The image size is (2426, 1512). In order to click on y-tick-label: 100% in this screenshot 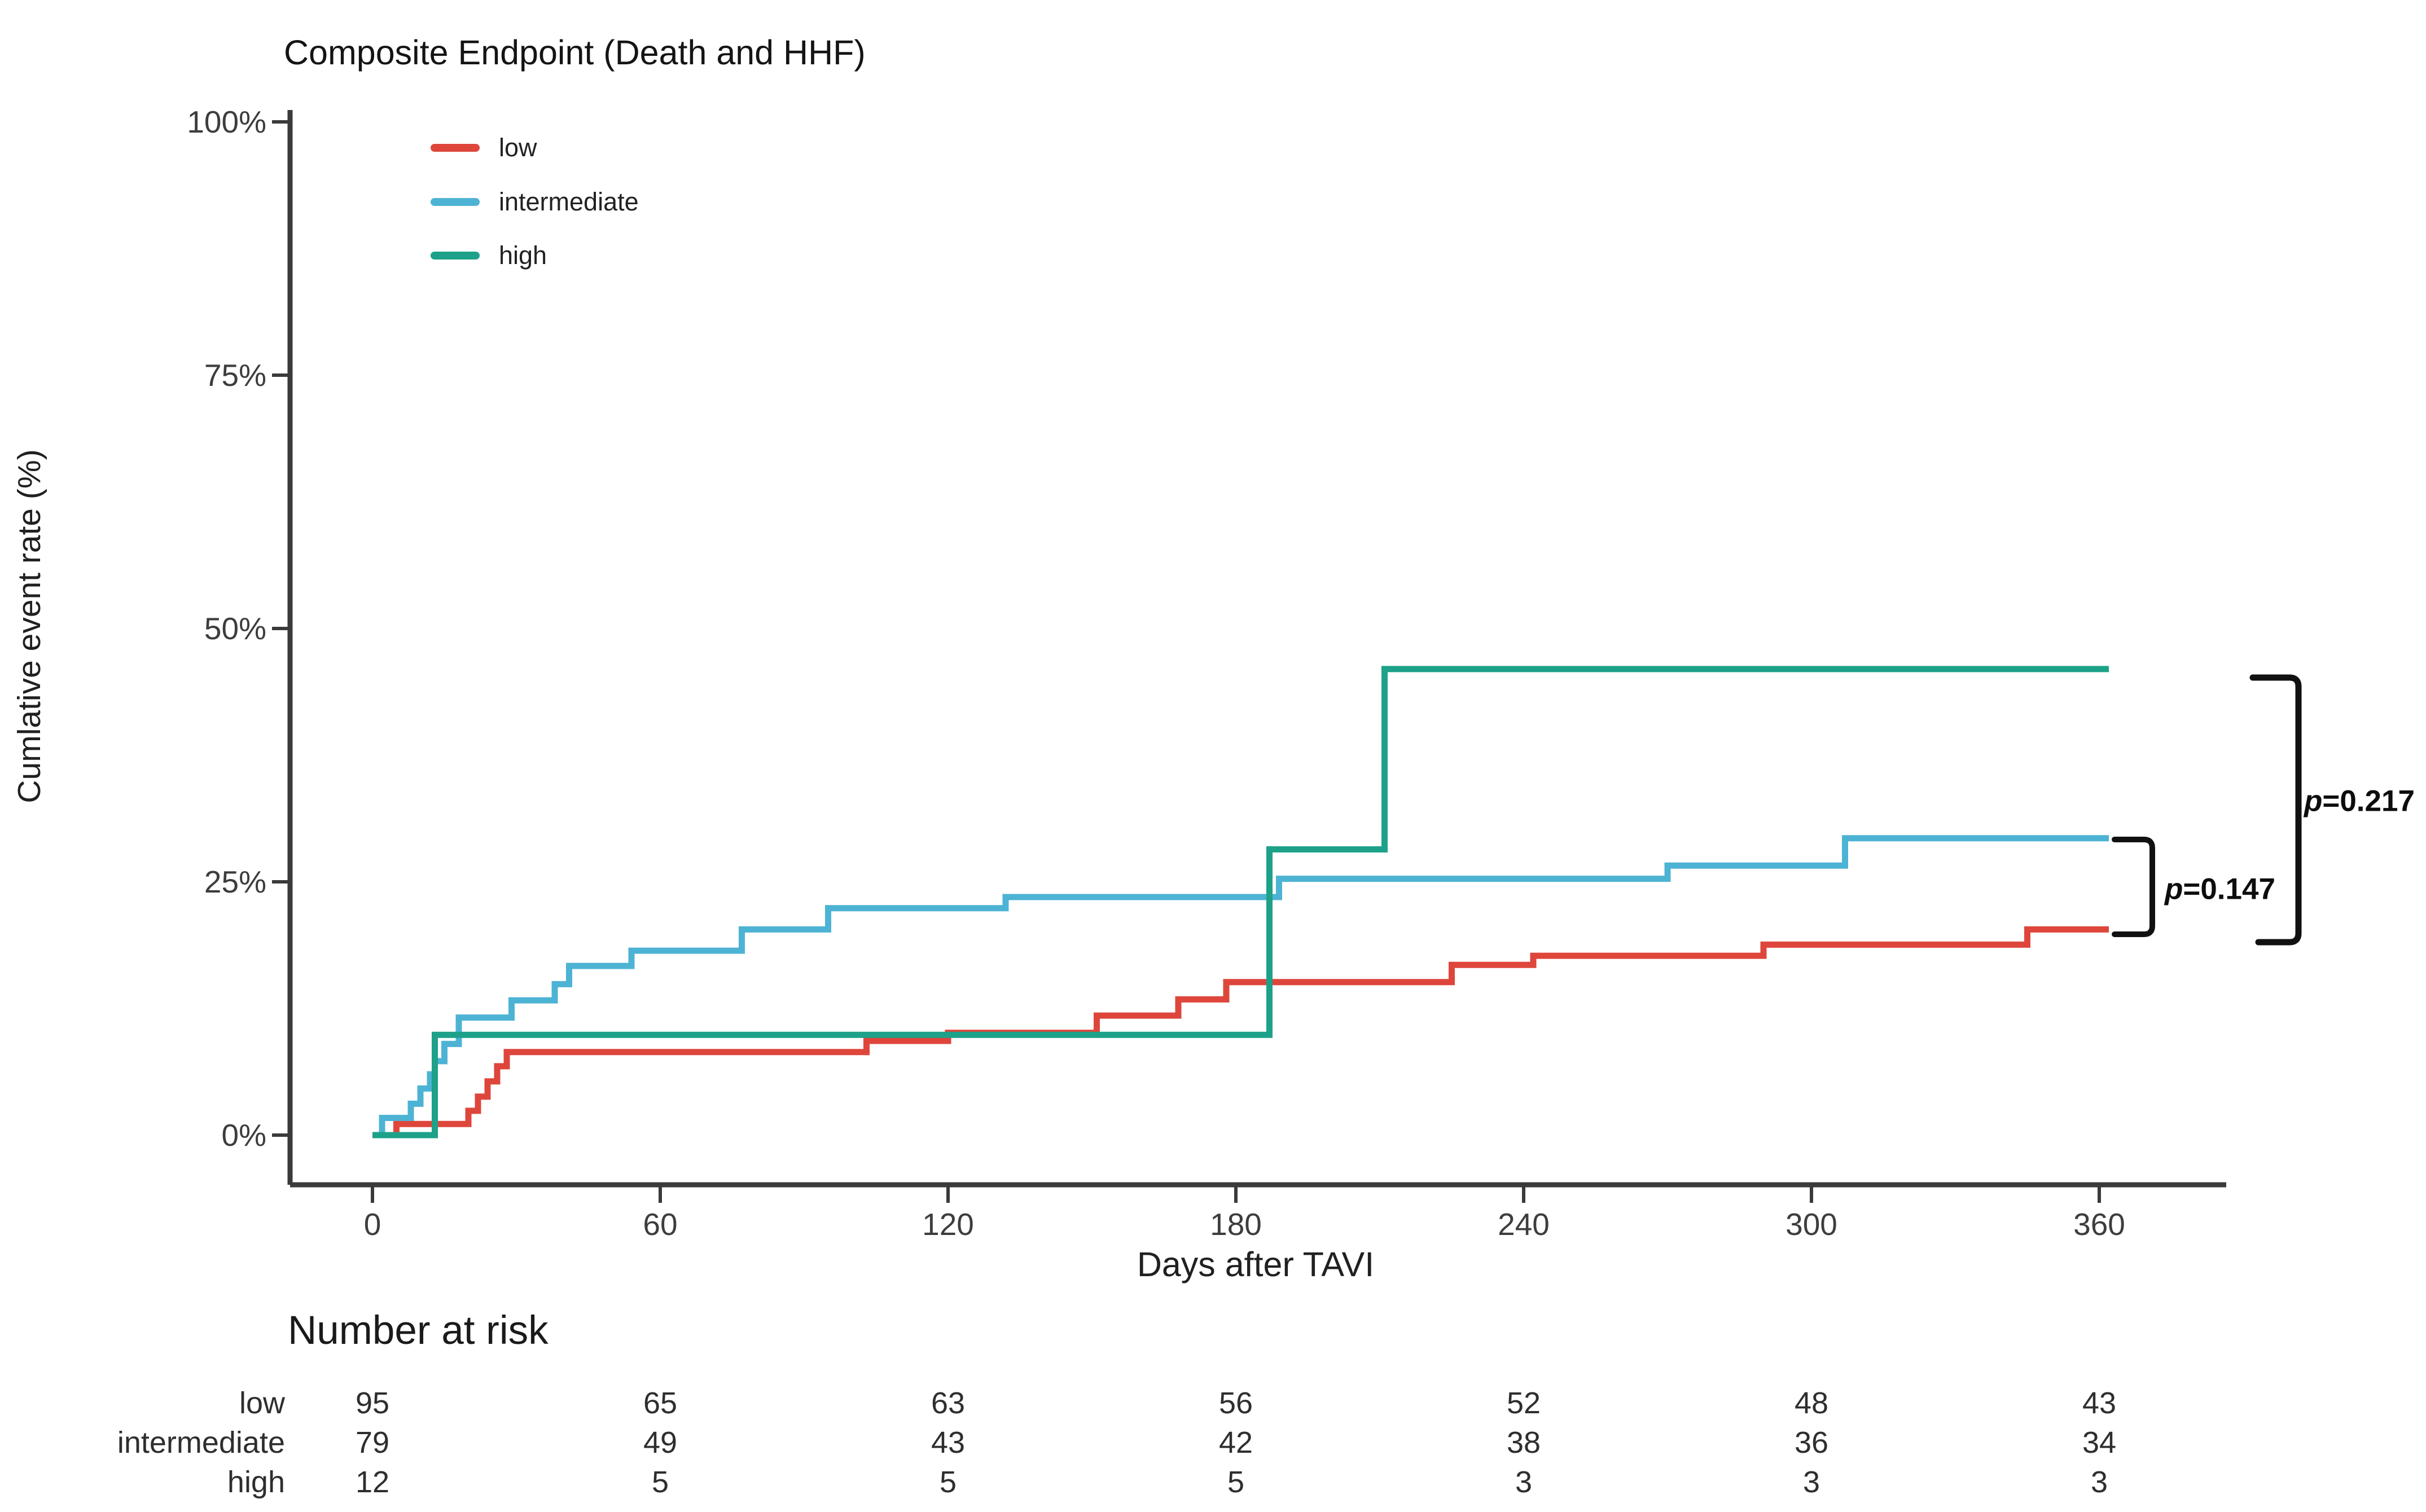, I will do `click(226, 122)`.